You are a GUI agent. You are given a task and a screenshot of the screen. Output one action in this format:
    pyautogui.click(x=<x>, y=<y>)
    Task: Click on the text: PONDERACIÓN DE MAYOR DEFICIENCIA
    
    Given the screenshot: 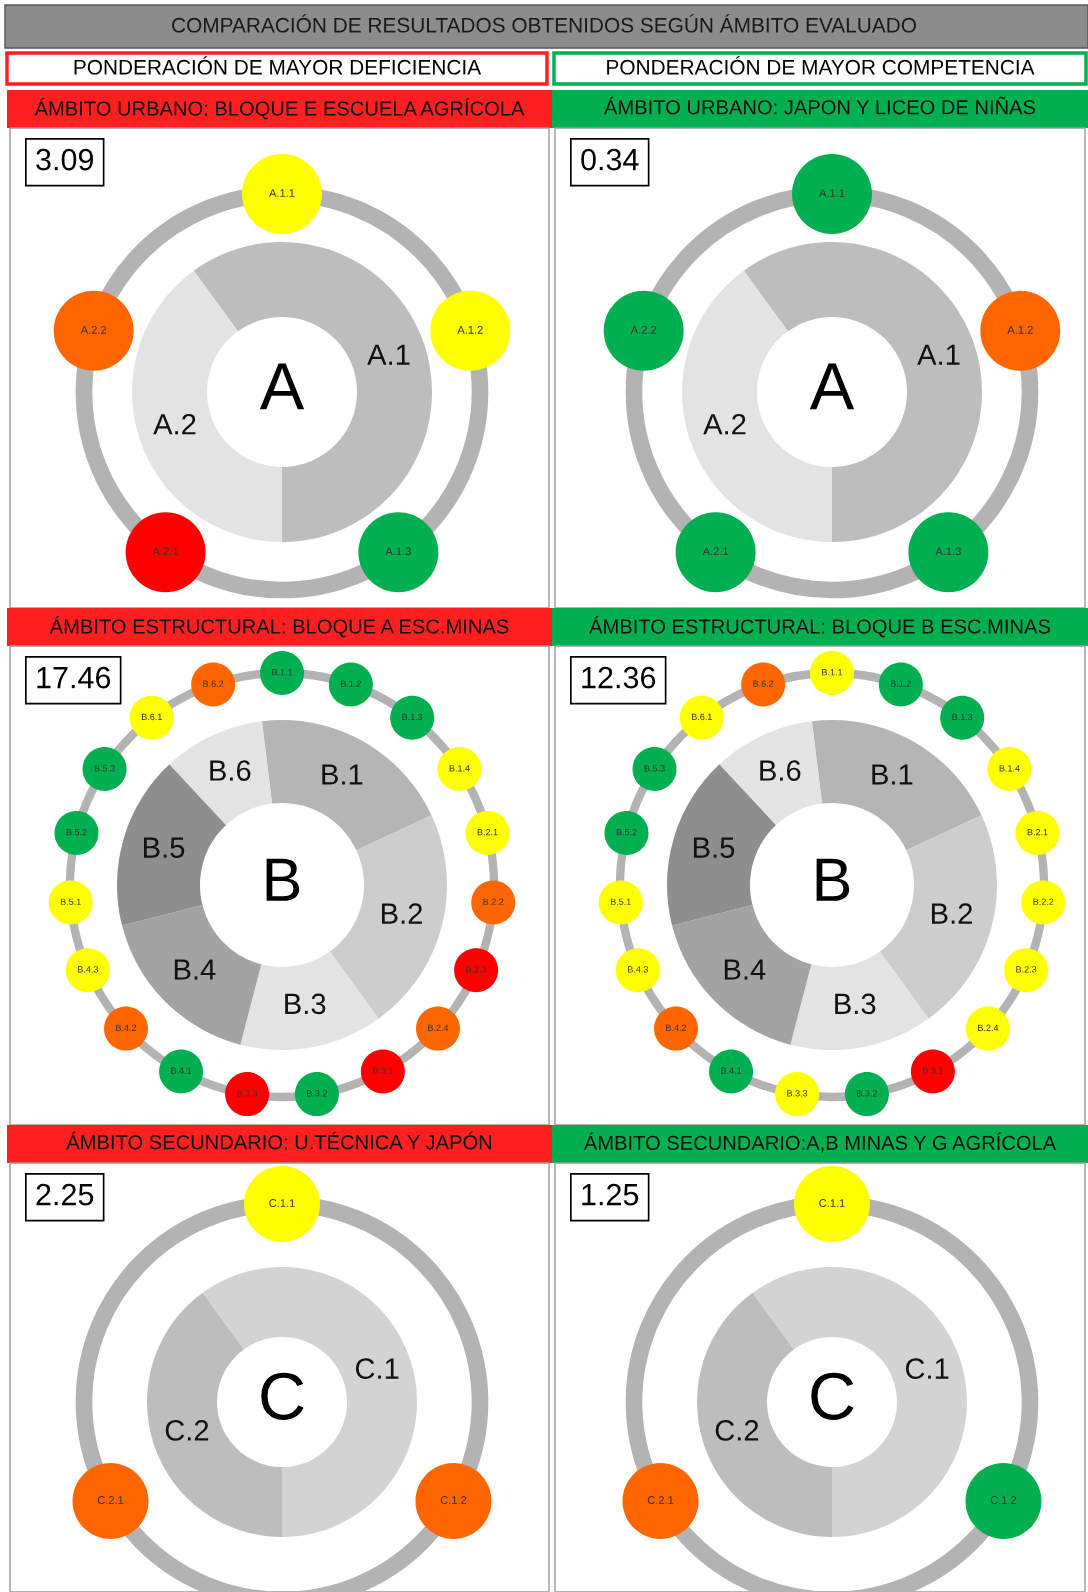 What is the action you would take?
    pyautogui.click(x=278, y=65)
    